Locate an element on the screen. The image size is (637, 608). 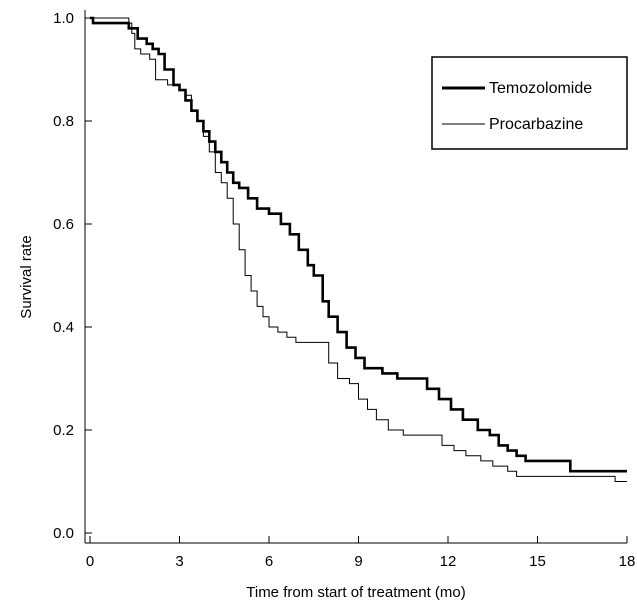
legend: Temozolomide Procarbazine is located at coordinates (529, 103).